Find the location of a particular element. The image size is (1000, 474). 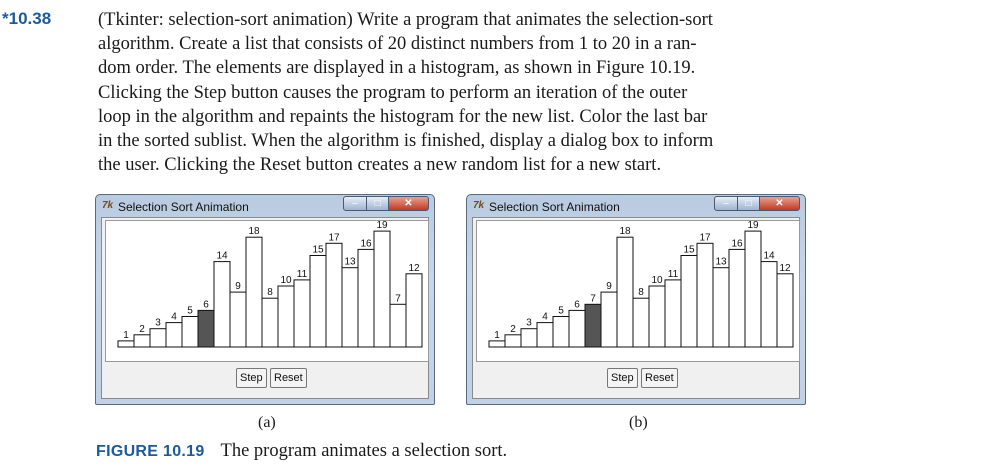

histogram-canvas: 1 2 3 4 5 6 14 9 18 8 10 11 15 17 13 16 19 7 12 is located at coordinates (267, 291).